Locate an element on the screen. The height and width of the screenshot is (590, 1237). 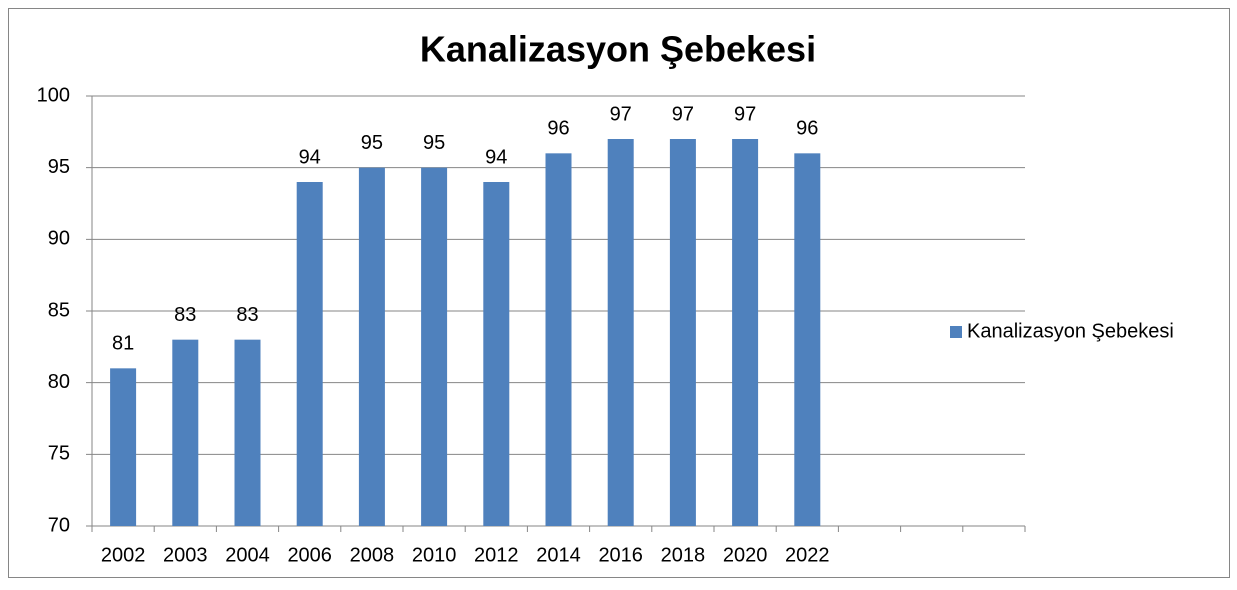
x-tick-label: 2016 is located at coordinates (620, 555).